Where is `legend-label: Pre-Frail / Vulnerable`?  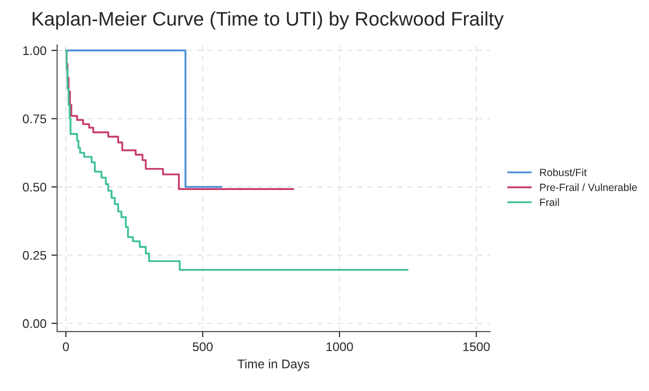
legend-label: Pre-Frail / Vulnerable is located at coordinates (588, 187).